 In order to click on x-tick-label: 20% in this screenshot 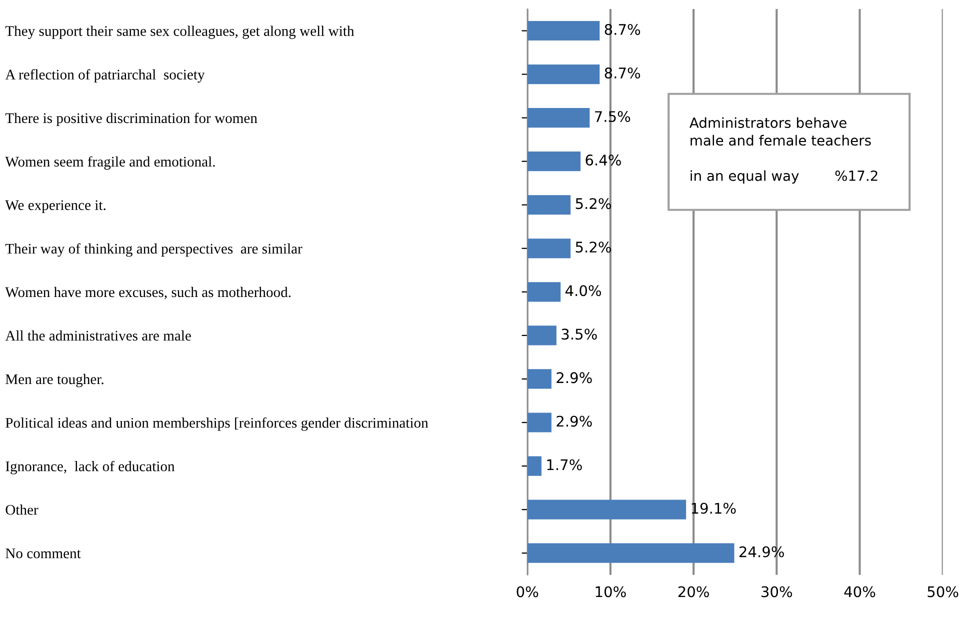, I will do `click(693, 592)`.